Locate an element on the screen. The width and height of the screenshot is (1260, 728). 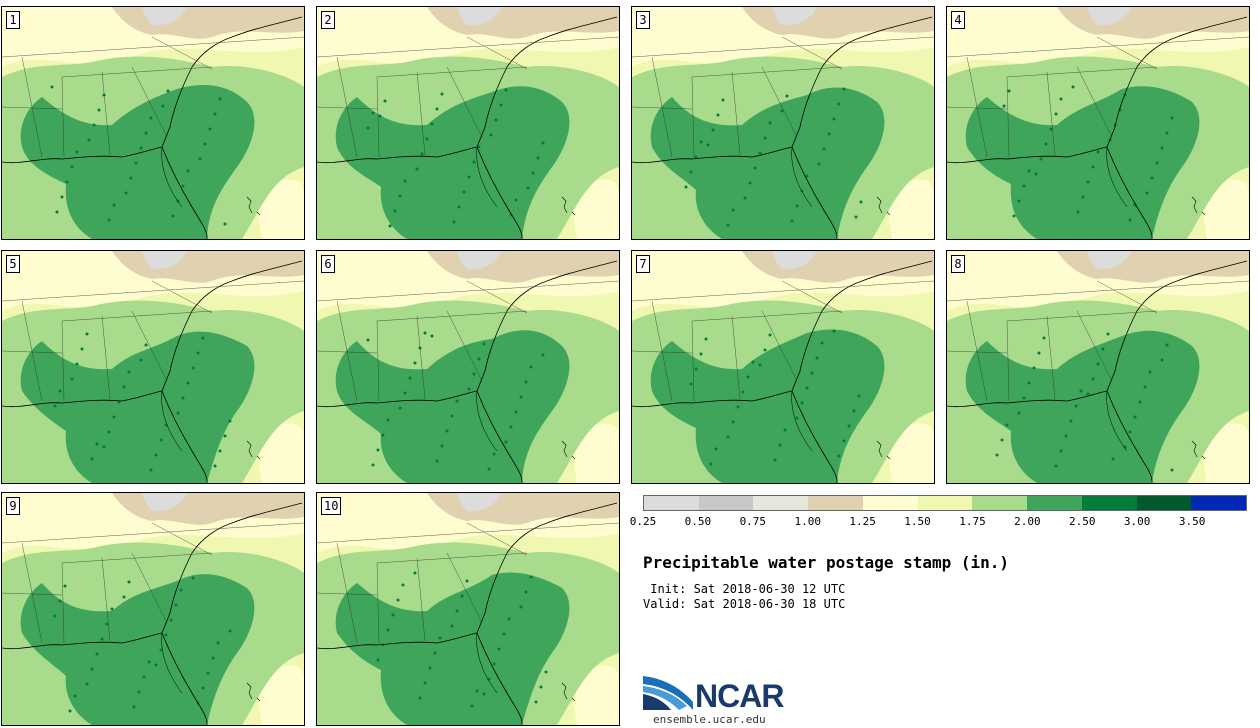
legend-color-bar is located at coordinates (945, 503).